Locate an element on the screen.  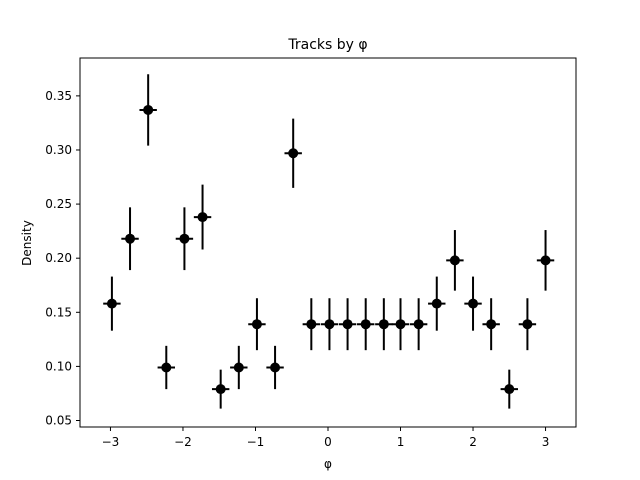
y-tick-label: 0.15 is located at coordinates (58, 312).